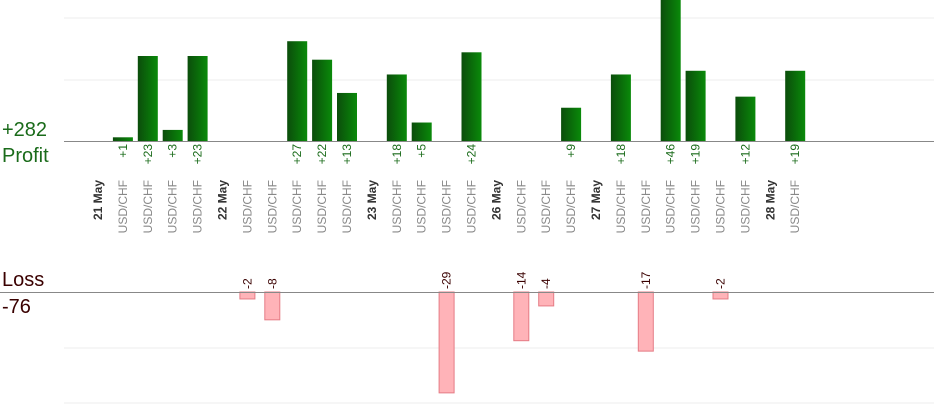  I want to click on date-label: 22 May, so click(223, 200).